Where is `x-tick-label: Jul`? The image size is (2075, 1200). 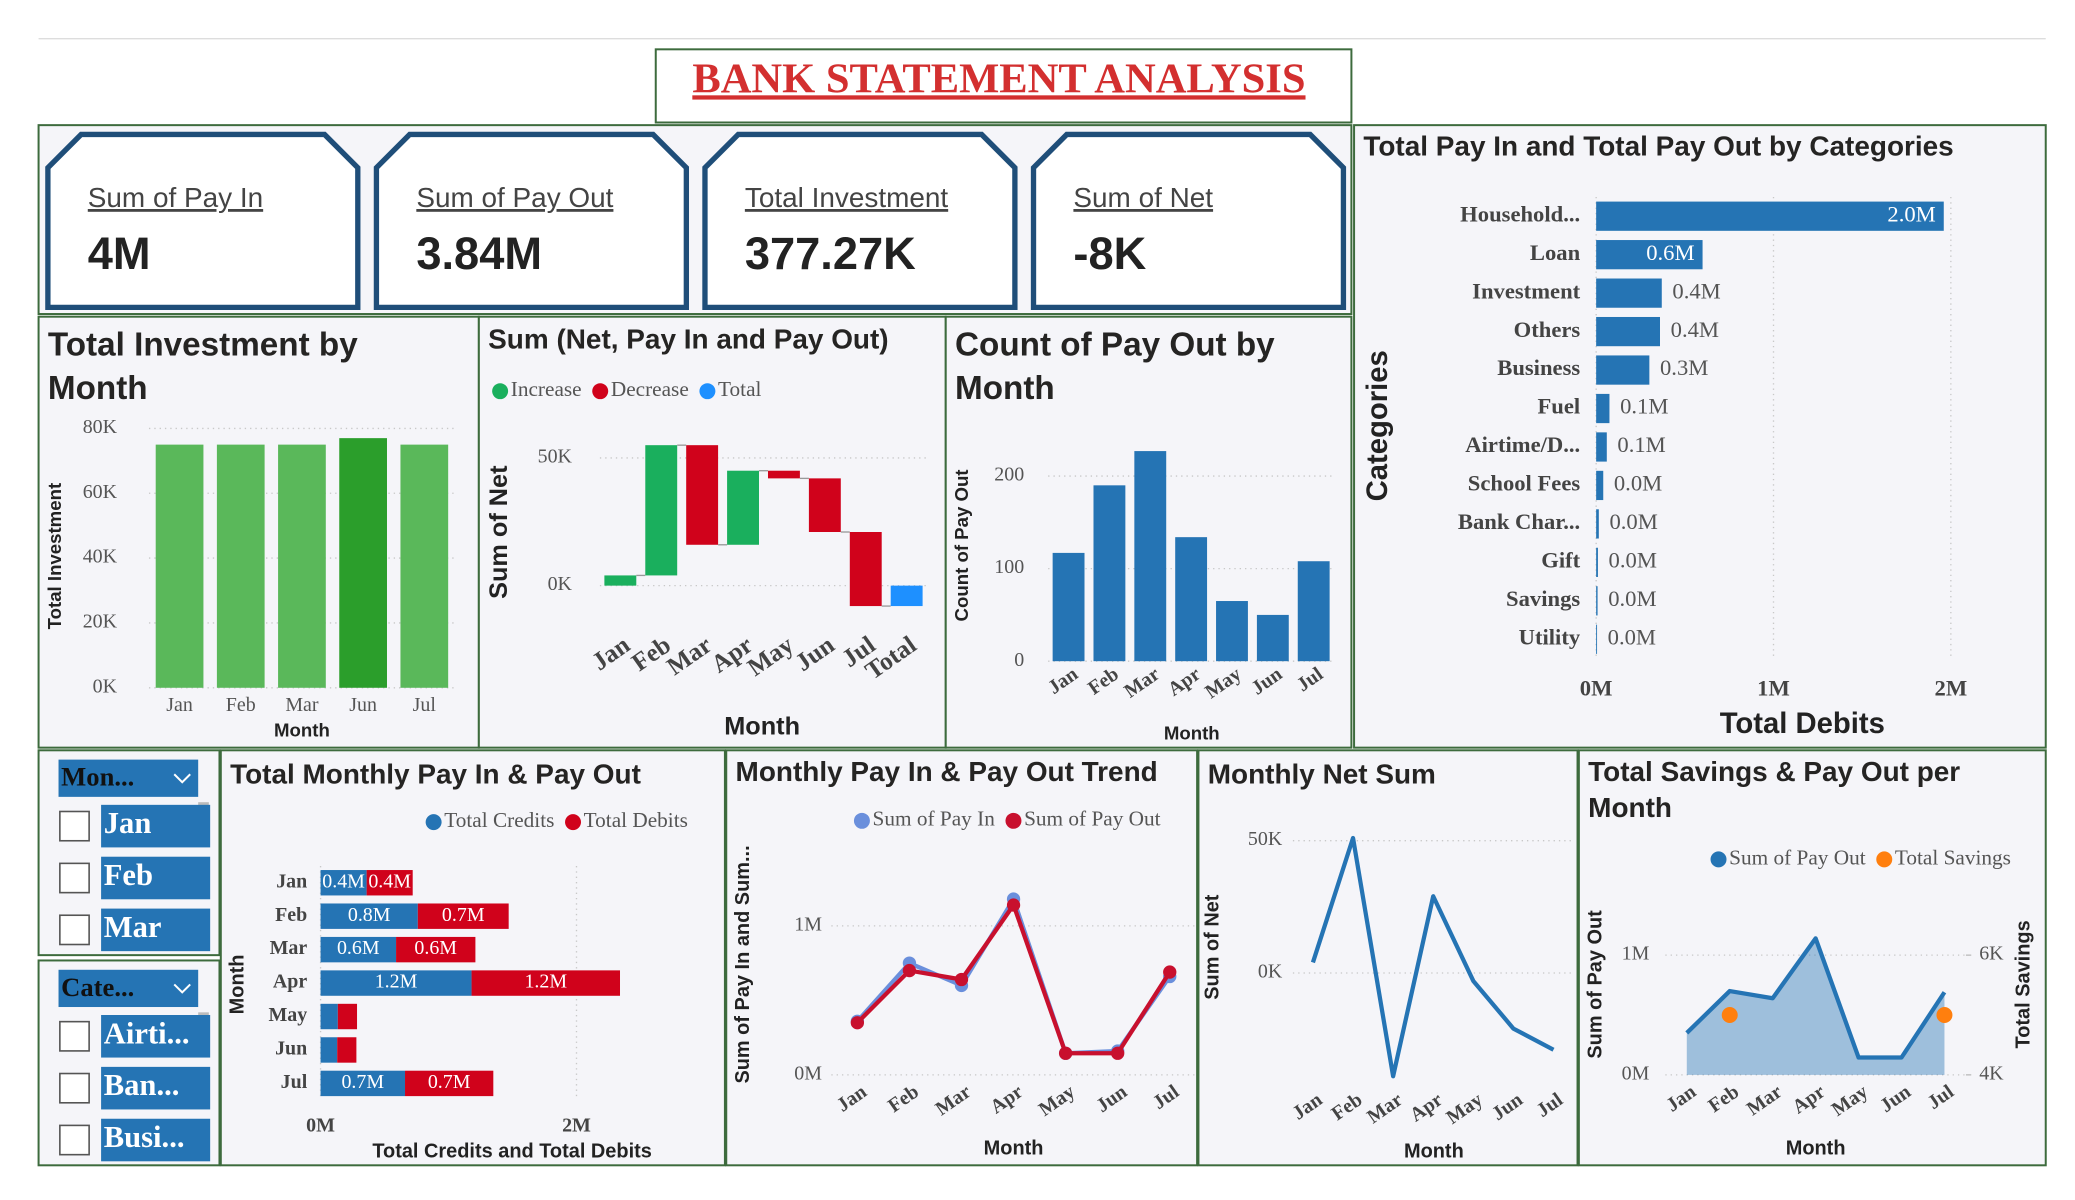
x-tick-label: Jul is located at coordinates (425, 705).